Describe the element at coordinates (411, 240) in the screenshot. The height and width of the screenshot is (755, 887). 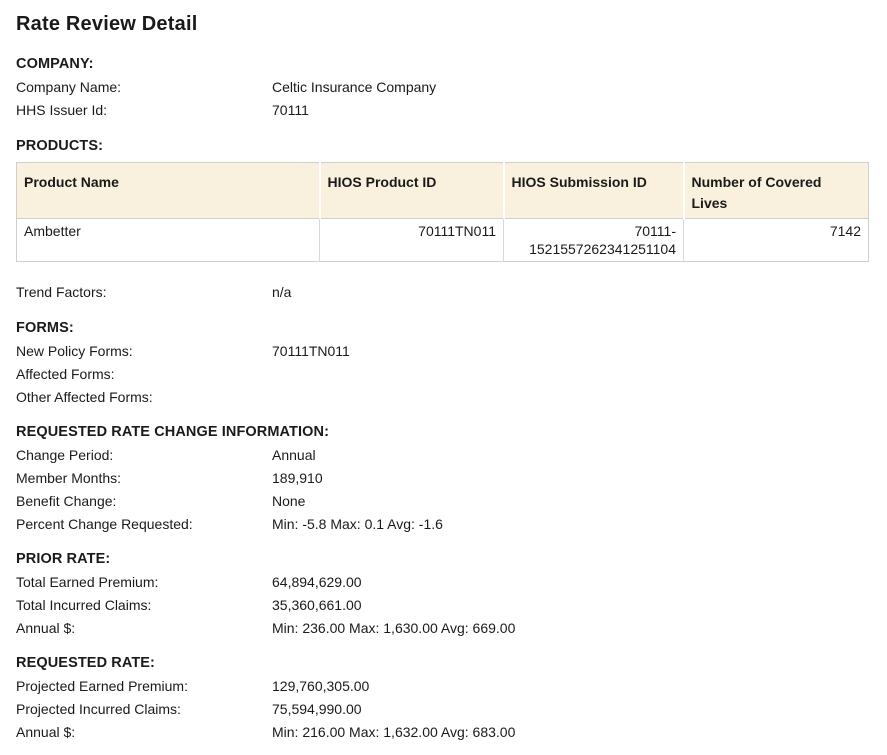
I see `cell-hios-product-id: 70111TN011` at that location.